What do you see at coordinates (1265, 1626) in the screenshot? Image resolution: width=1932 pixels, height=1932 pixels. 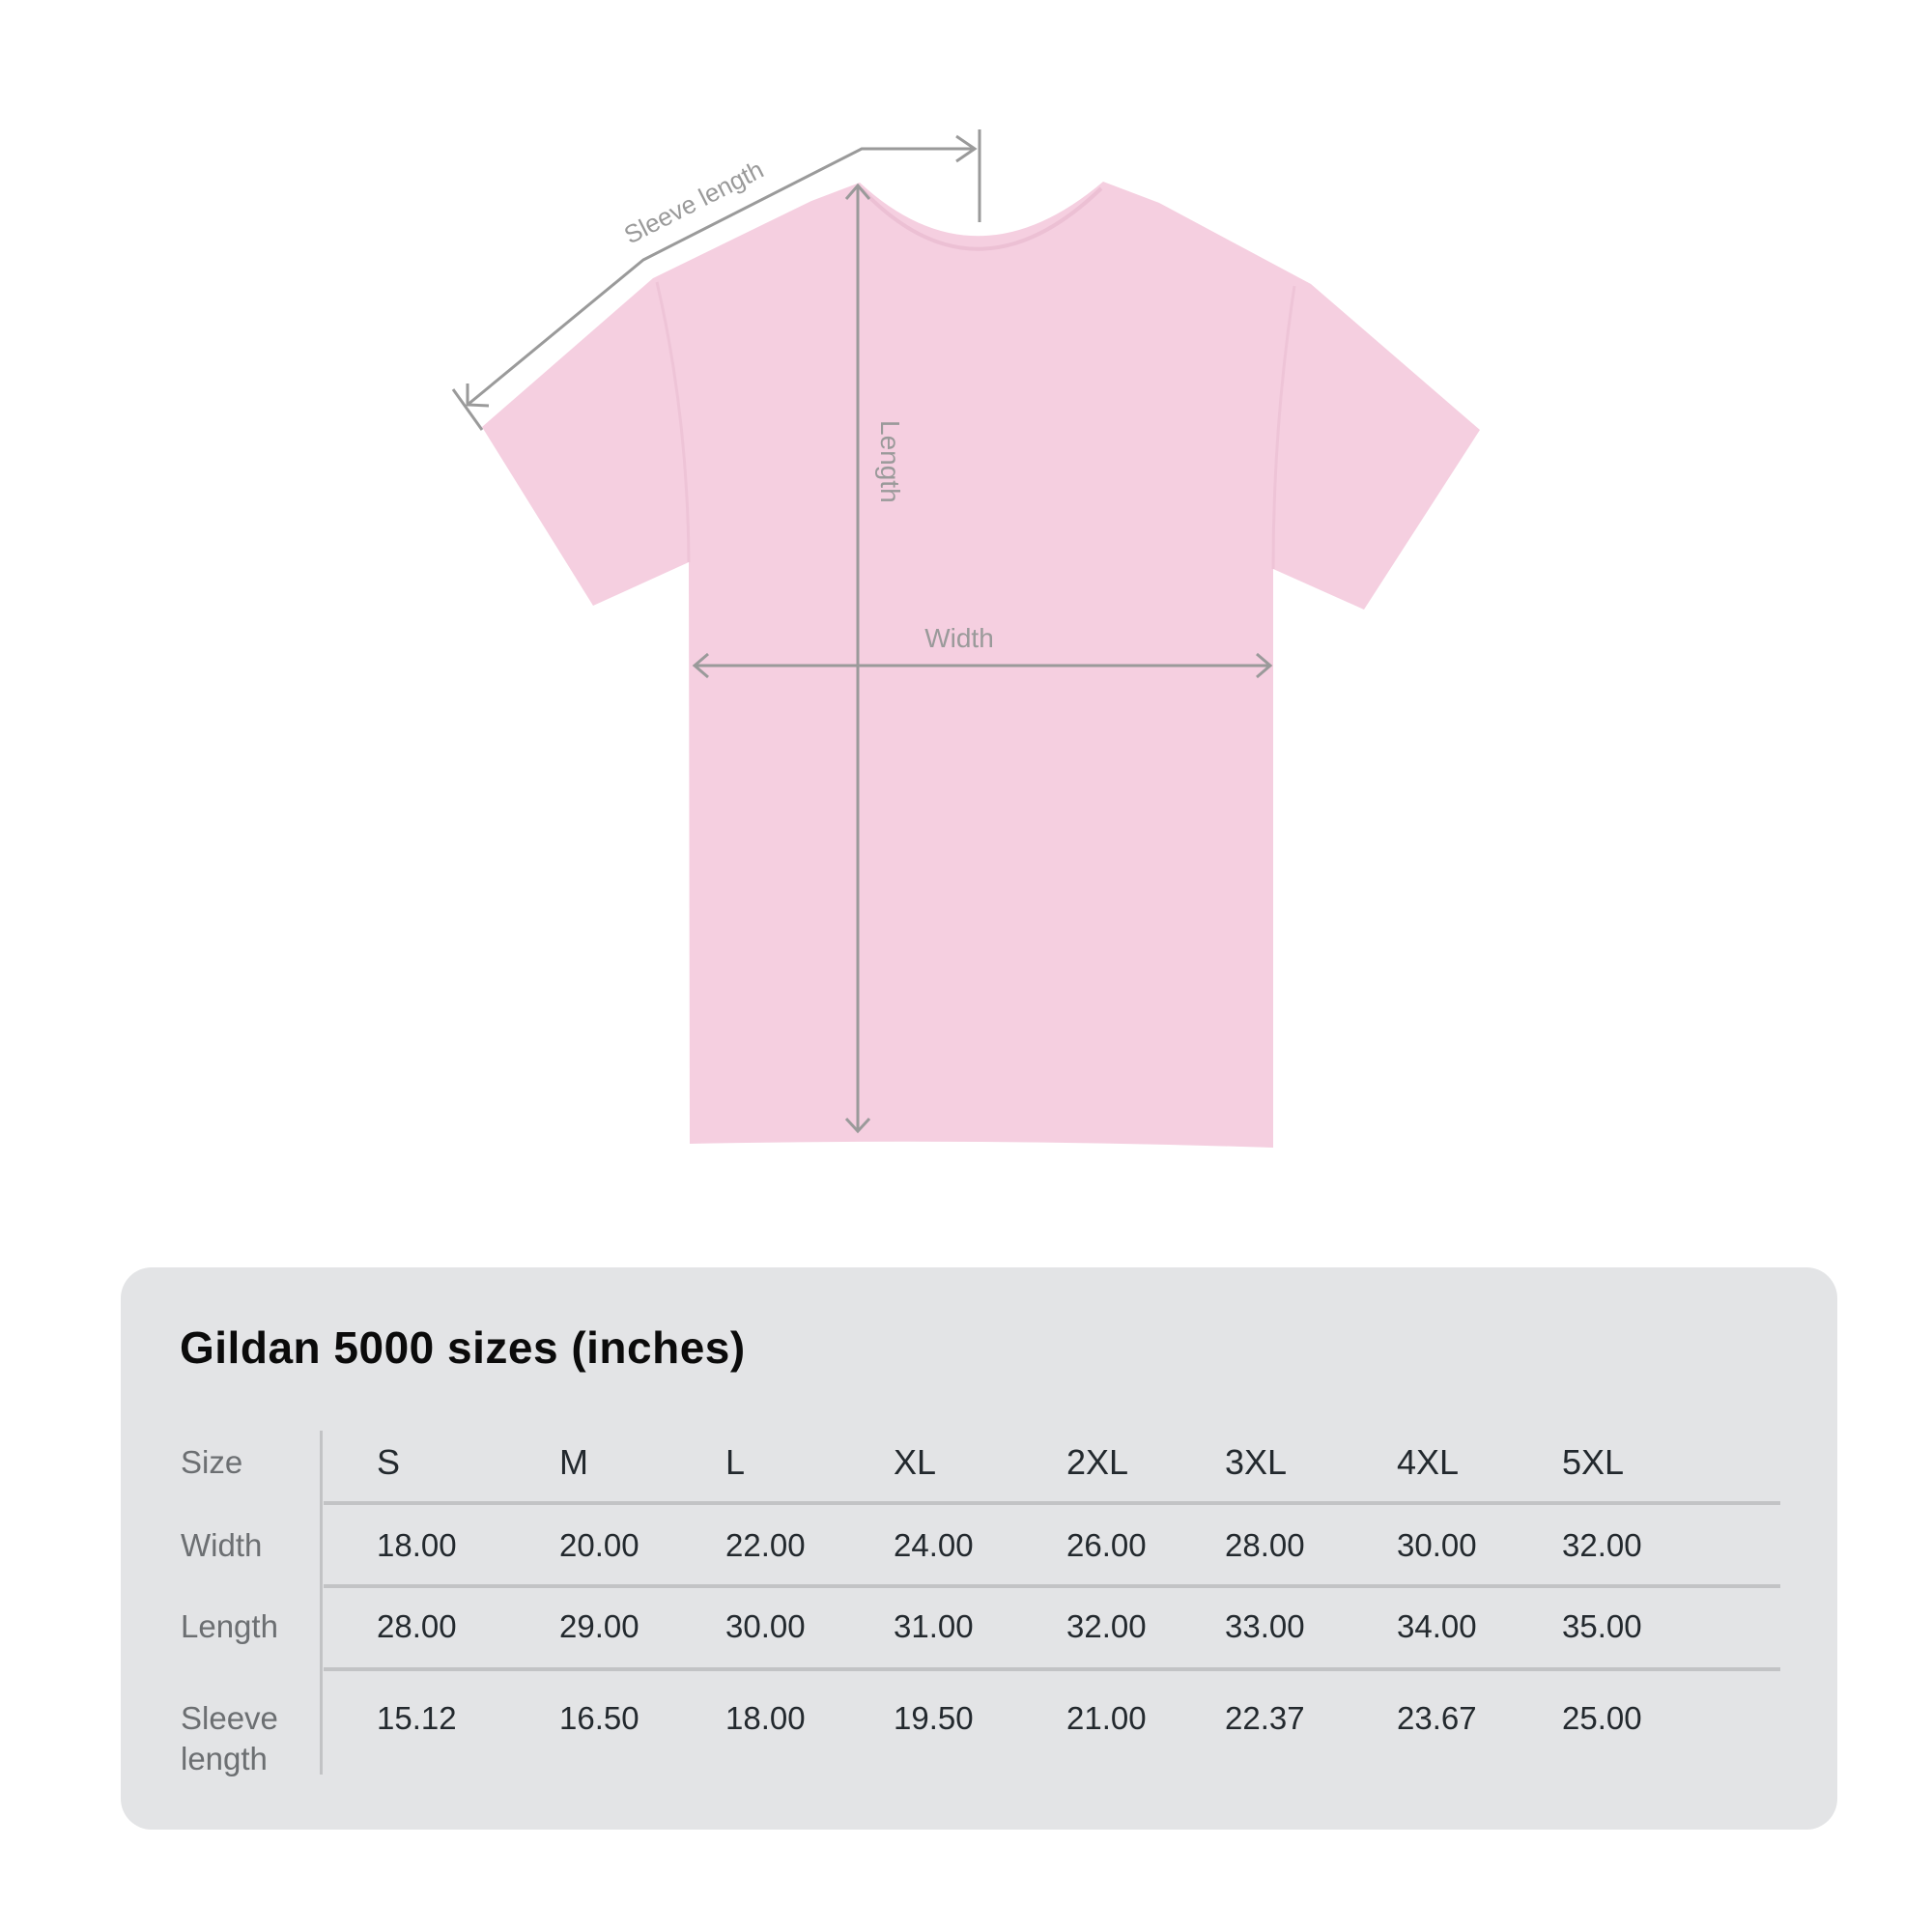 I see `length-cell: 33.00` at bounding box center [1265, 1626].